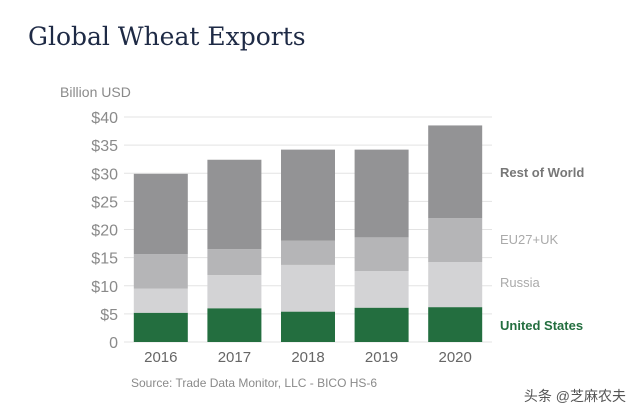 The image size is (640, 414). Describe the element at coordinates (104, 231) in the screenshot. I see `y-tick-label: $20` at that location.